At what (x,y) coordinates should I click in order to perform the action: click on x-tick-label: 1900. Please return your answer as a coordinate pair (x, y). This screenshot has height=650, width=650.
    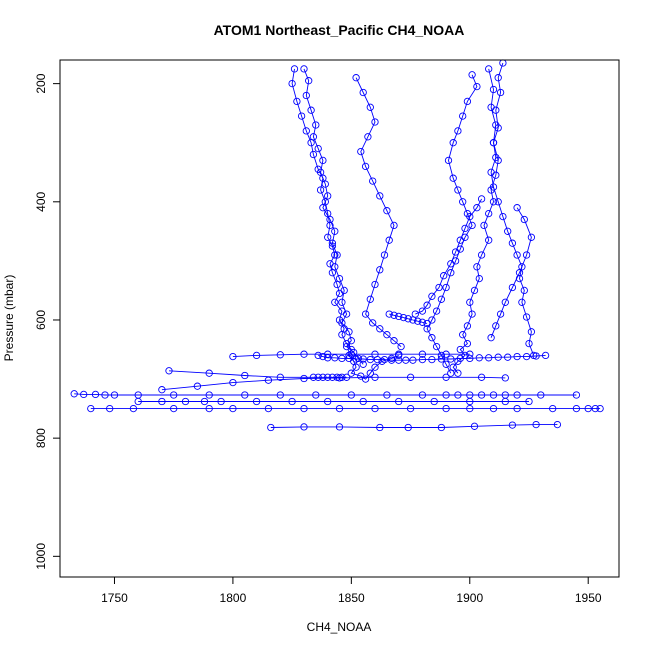
    Looking at the image, I should click on (469, 598).